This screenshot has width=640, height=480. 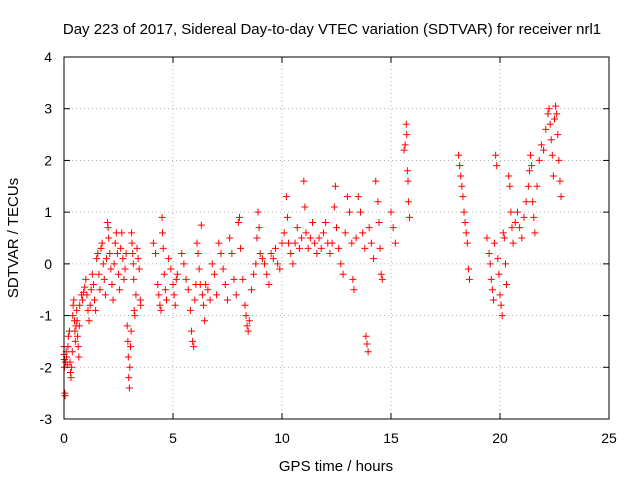 I want to click on y-tick-label: 3, so click(x=48, y=109).